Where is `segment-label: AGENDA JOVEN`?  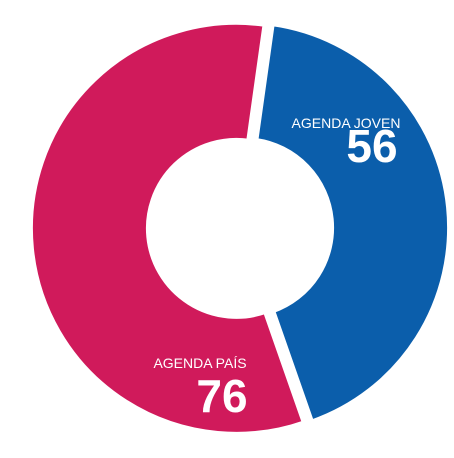 segment-label: AGENDA JOVEN is located at coordinates (346, 123).